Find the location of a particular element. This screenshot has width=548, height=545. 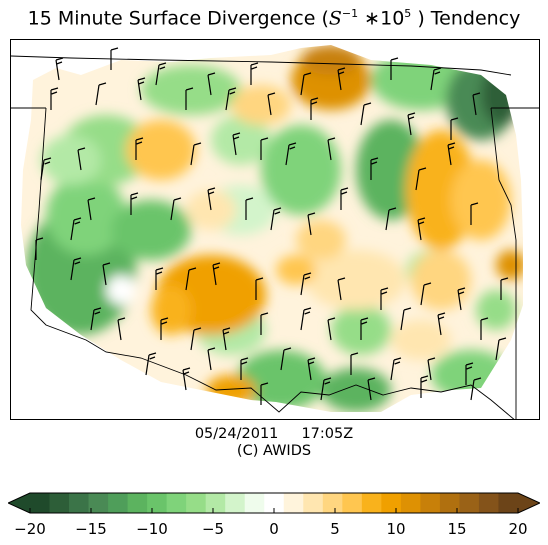

title-suffix: ) Tendency is located at coordinates (466, 18).